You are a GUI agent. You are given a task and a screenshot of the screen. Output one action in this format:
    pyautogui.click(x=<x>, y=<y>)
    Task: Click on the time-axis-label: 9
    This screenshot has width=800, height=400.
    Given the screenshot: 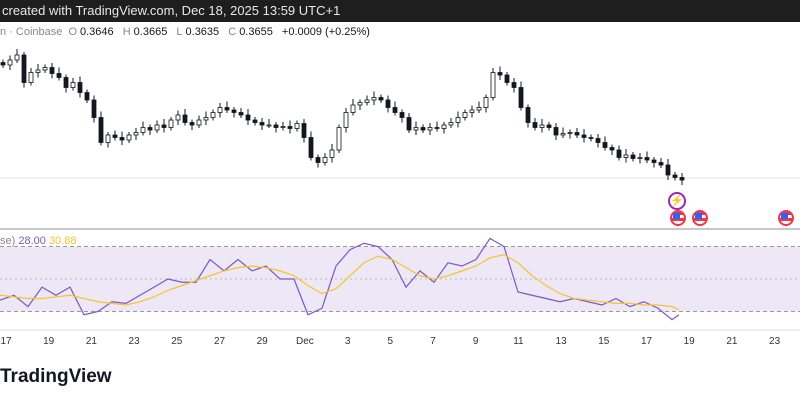 What is the action you would take?
    pyautogui.click(x=475, y=341)
    